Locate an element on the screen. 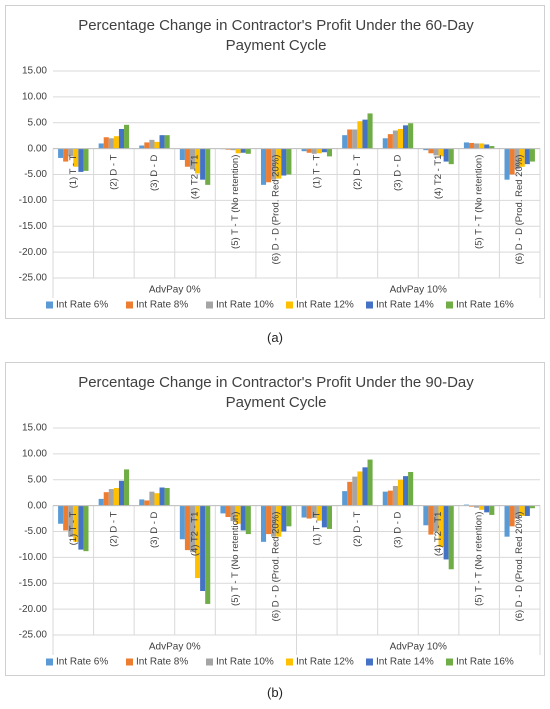 The height and width of the screenshot is (709, 550). x-tick-label: (1) T - T is located at coordinates (316, 528).